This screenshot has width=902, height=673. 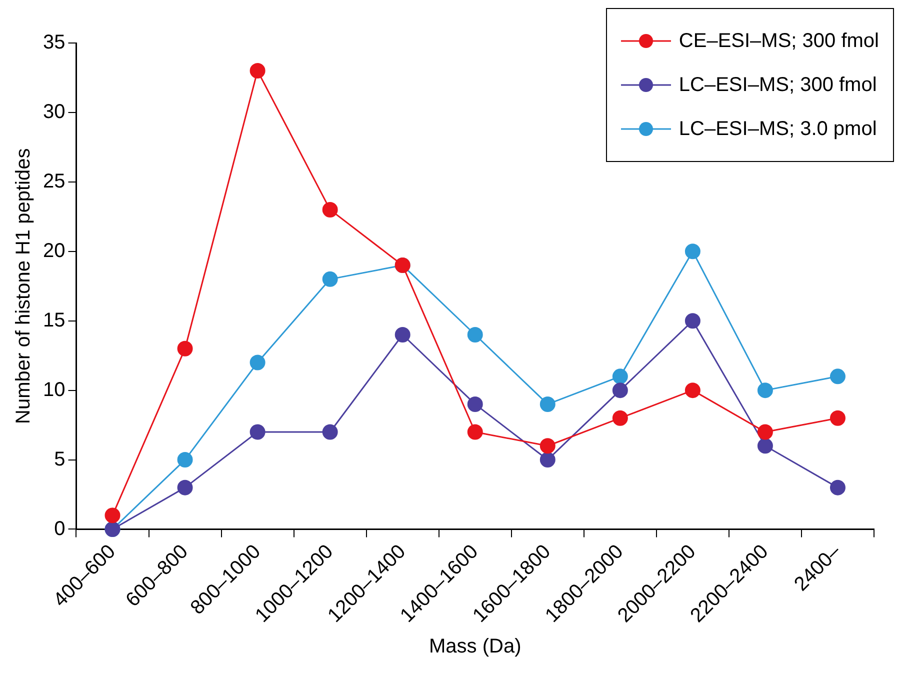 What do you see at coordinates (777, 129) in the screenshot?
I see `legend-label: LC–ESI–MS; 3.0 pmol` at bounding box center [777, 129].